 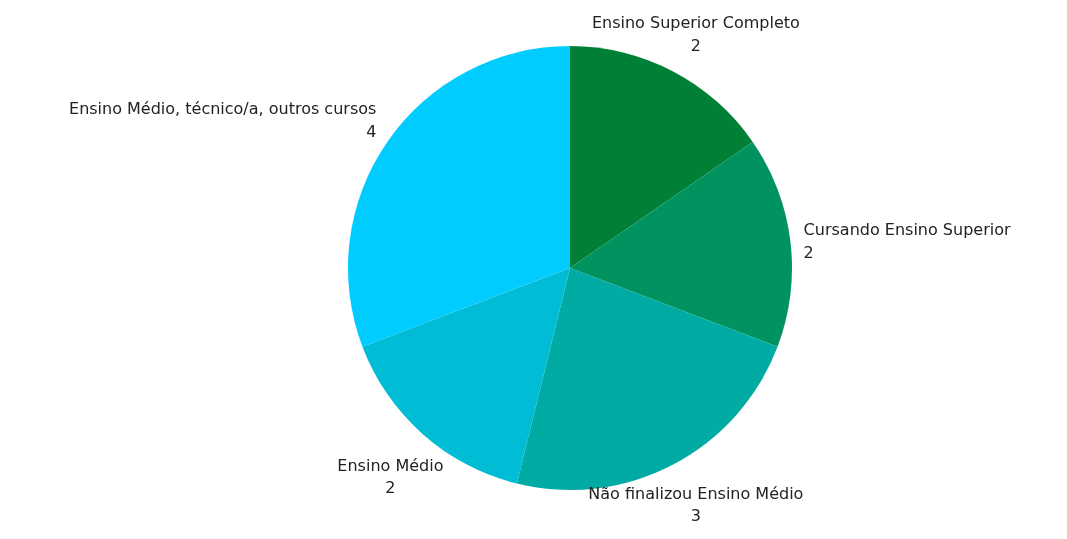 What do you see at coordinates (223, 109) in the screenshot?
I see `slice-label: Ensino Médio, técnico/a, outros cursos` at bounding box center [223, 109].